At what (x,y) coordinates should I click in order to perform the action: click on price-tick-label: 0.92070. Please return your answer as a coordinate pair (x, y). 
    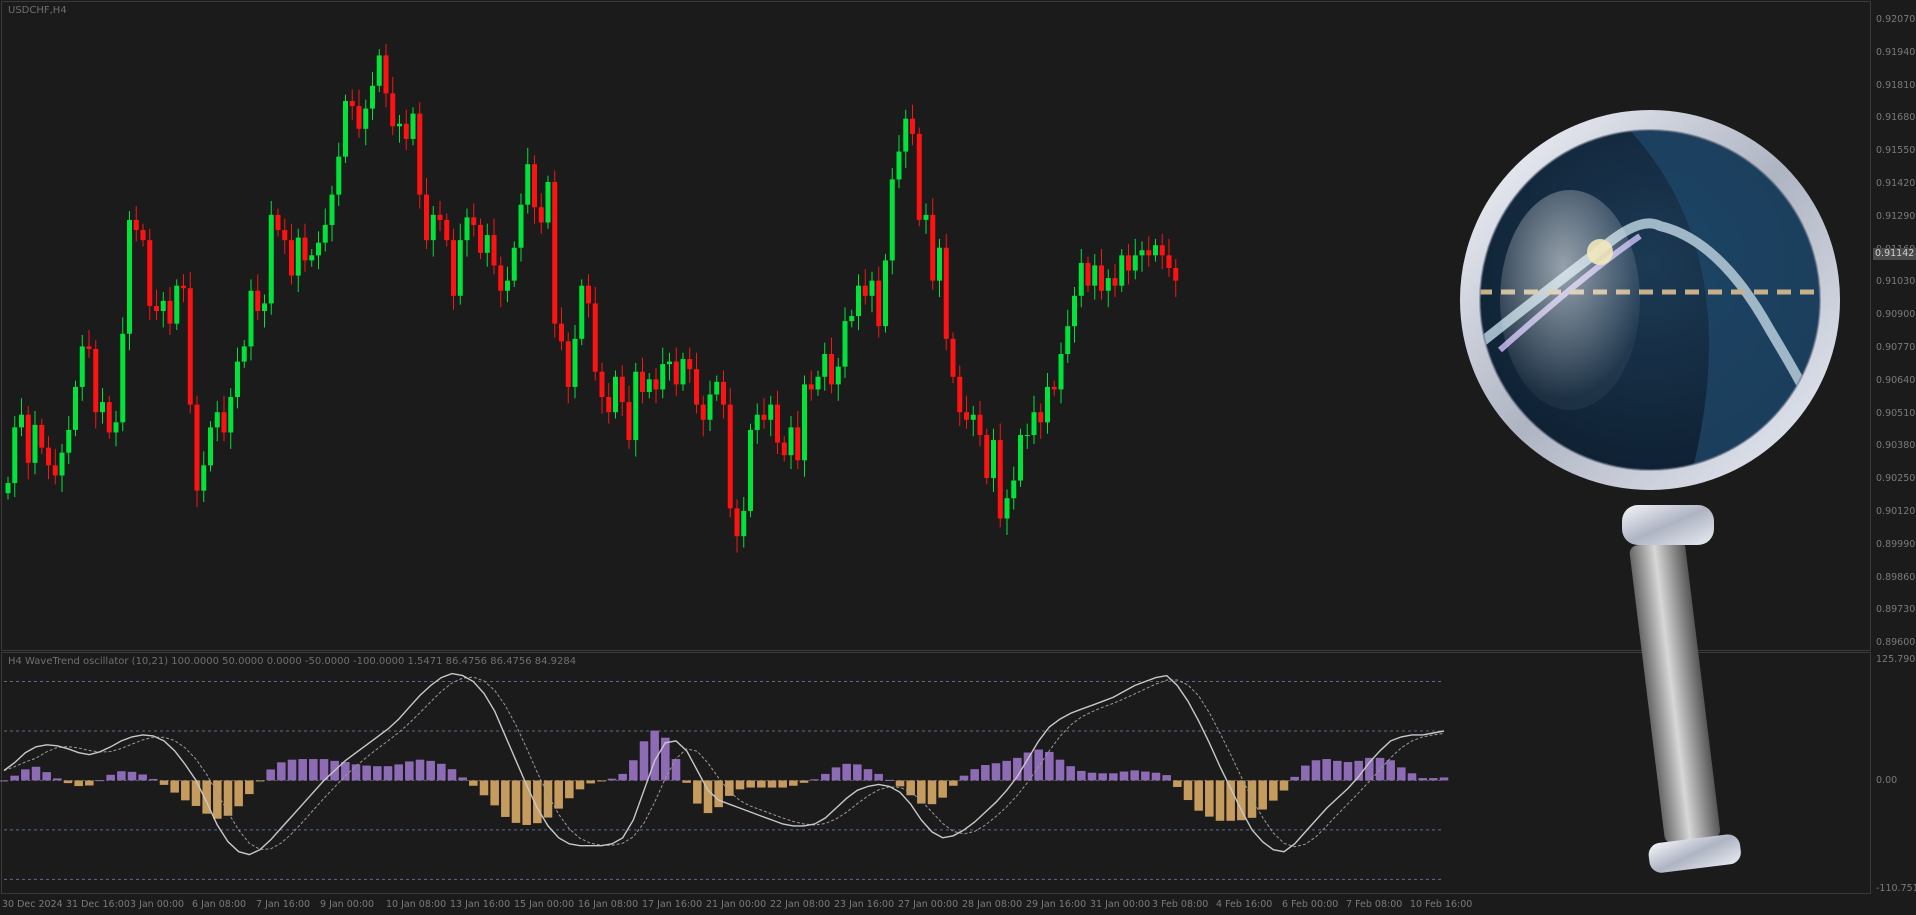
    Looking at the image, I should click on (1896, 19).